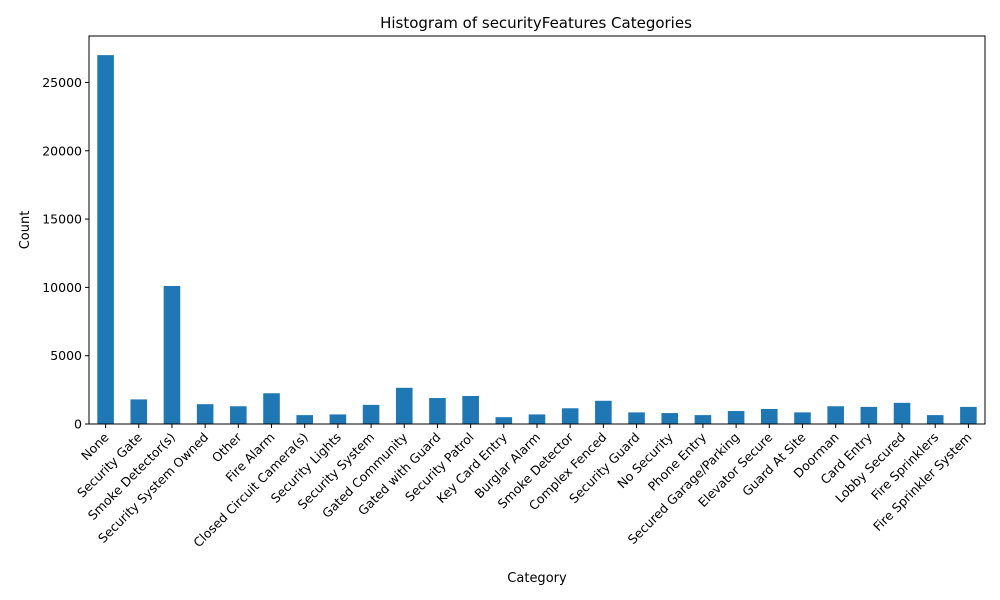 The width and height of the screenshot is (1000, 600). I want to click on y-tick-label: 25000, so click(62, 82).